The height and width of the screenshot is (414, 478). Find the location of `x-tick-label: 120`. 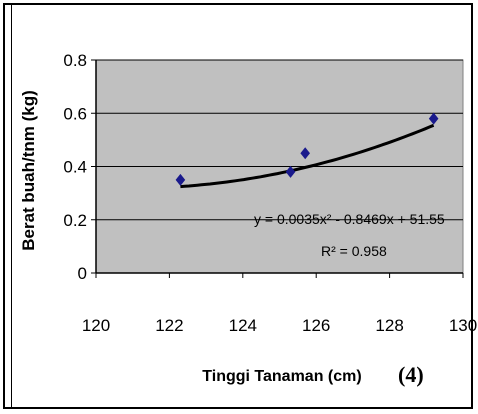

x-tick-label: 120 is located at coordinates (96, 325).